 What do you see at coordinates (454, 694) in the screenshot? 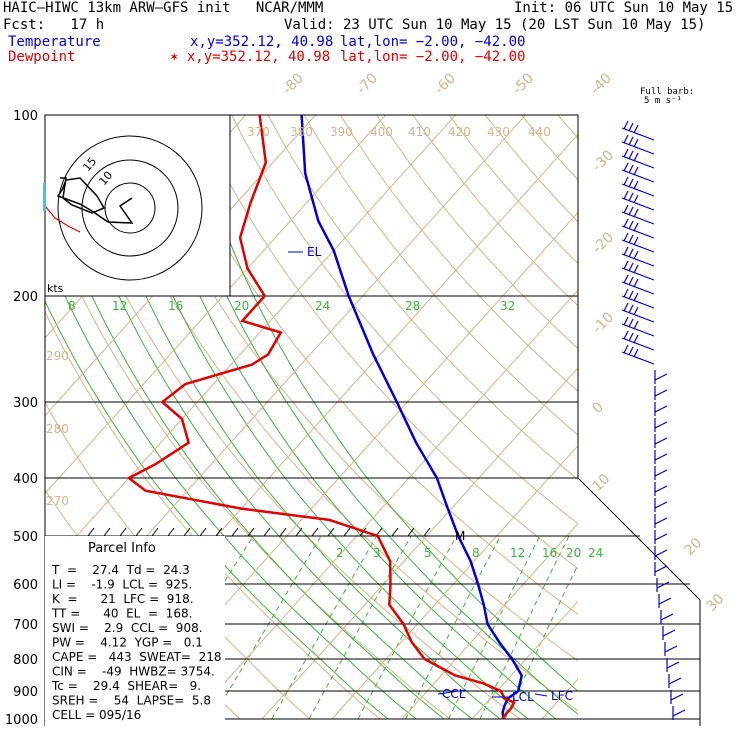
I see `annotation-ccl: CCL` at bounding box center [454, 694].